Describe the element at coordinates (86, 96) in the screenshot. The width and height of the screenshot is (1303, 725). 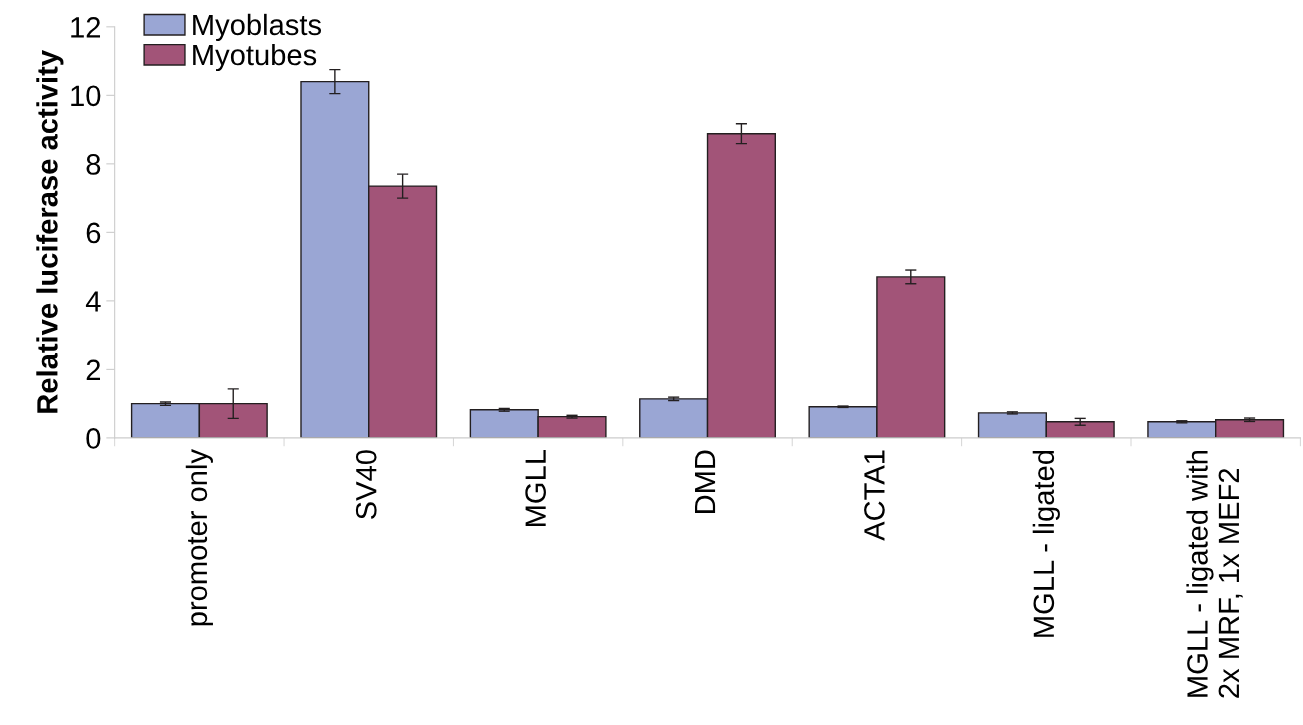
I see `y-tick-label: 10` at that location.